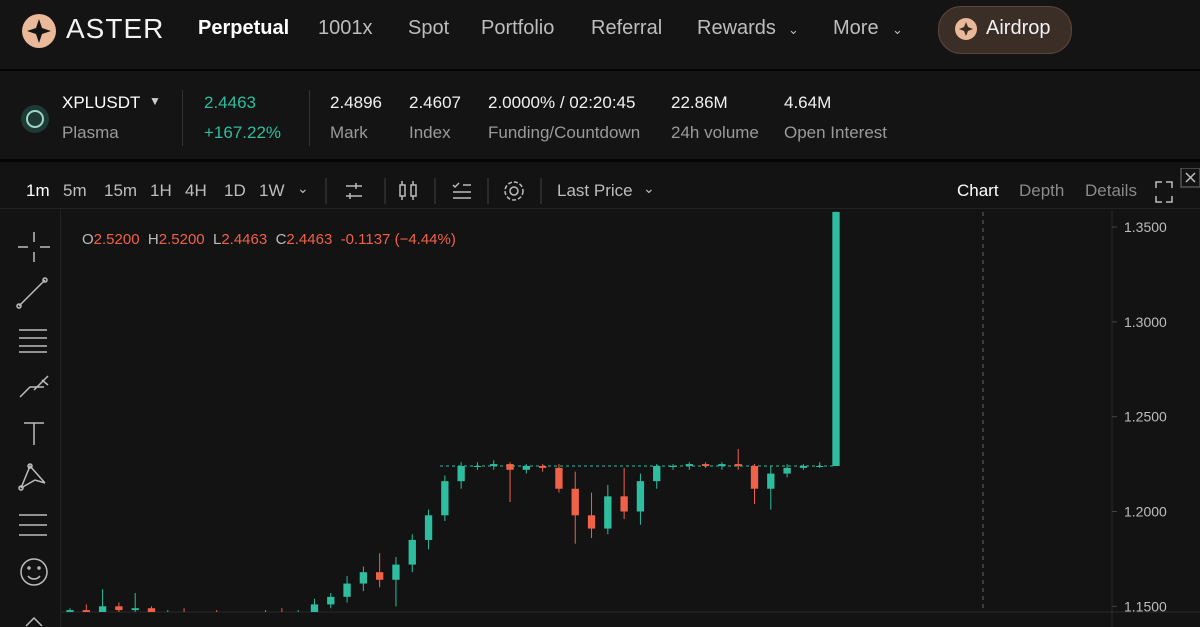 The height and width of the screenshot is (627, 1200). Describe the element at coordinates (230, 102) in the screenshot. I see `last-price: 2.4463` at that location.